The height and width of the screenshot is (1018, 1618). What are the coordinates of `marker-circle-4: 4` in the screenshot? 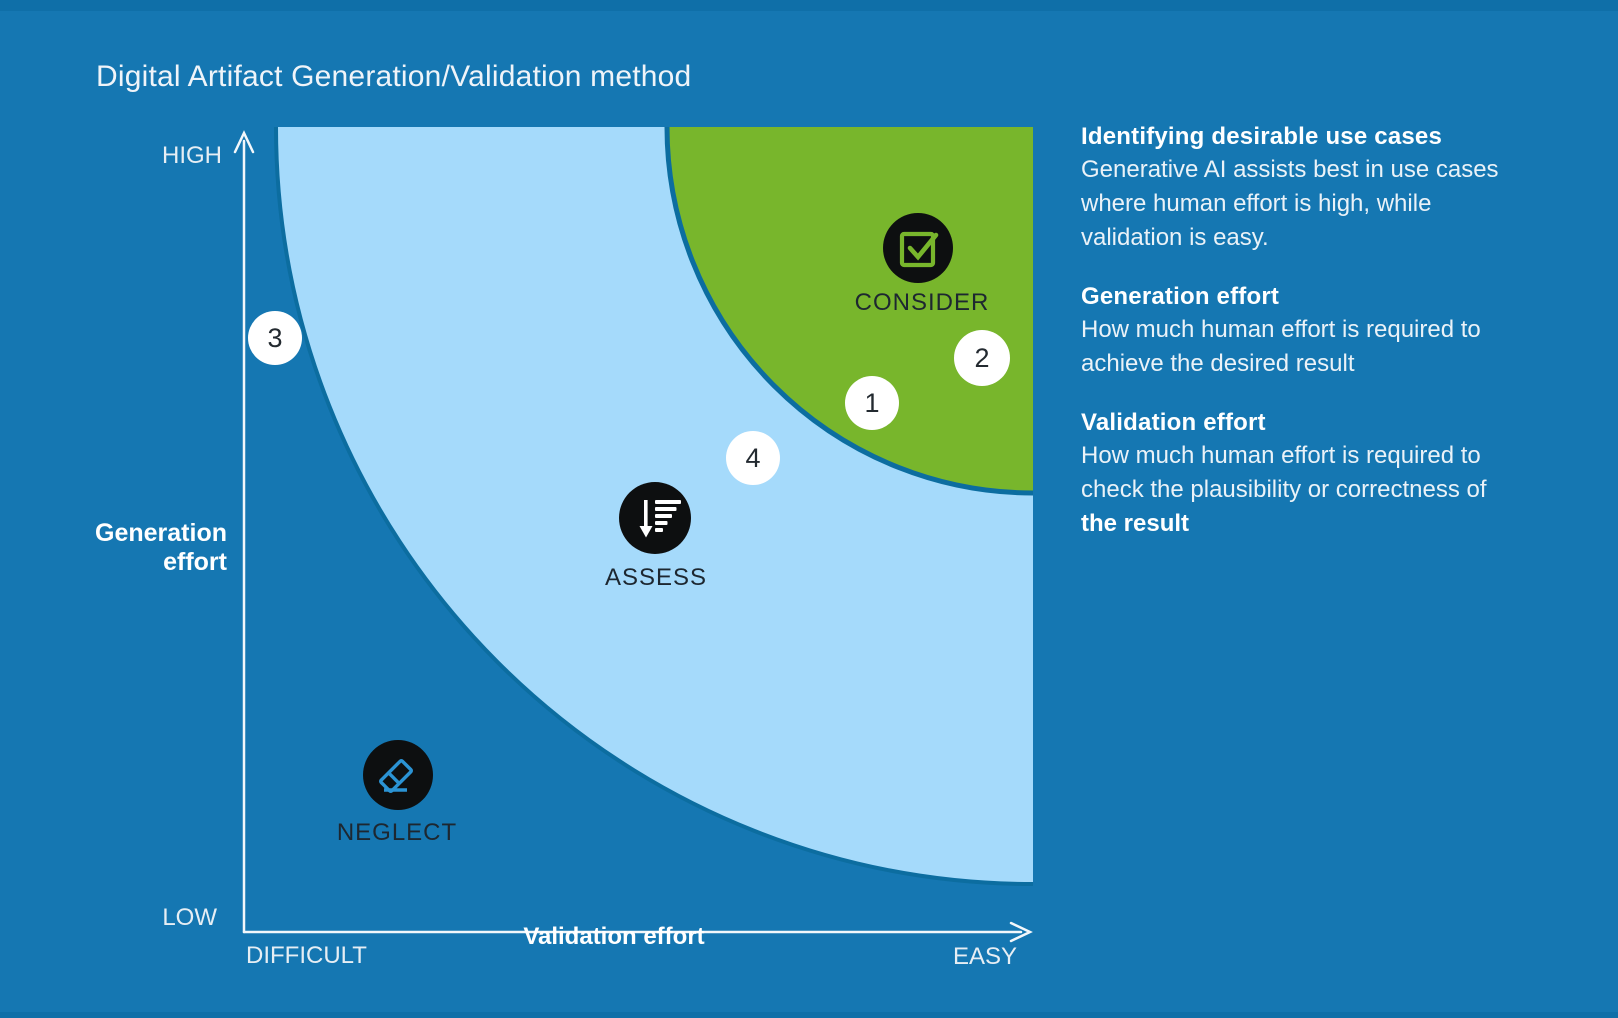 It's located at (753, 458).